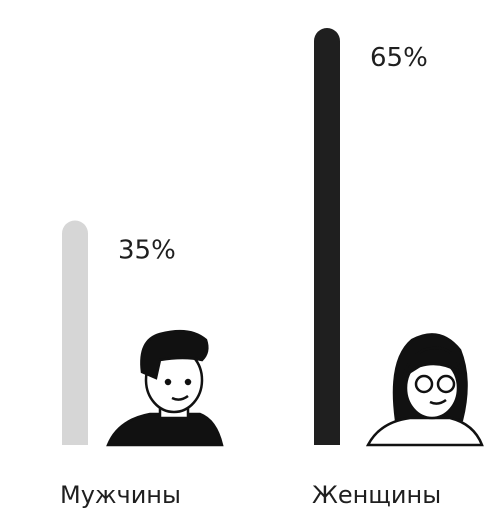 The image size is (488, 511). I want to click on value-label: 35%, so click(147, 250).